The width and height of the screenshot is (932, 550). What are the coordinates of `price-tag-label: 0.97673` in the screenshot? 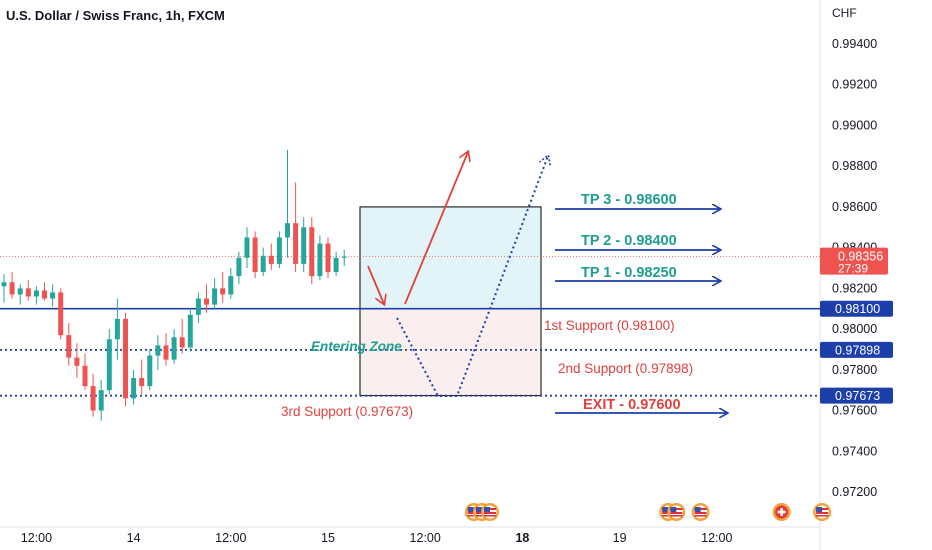 It's located at (857, 396).